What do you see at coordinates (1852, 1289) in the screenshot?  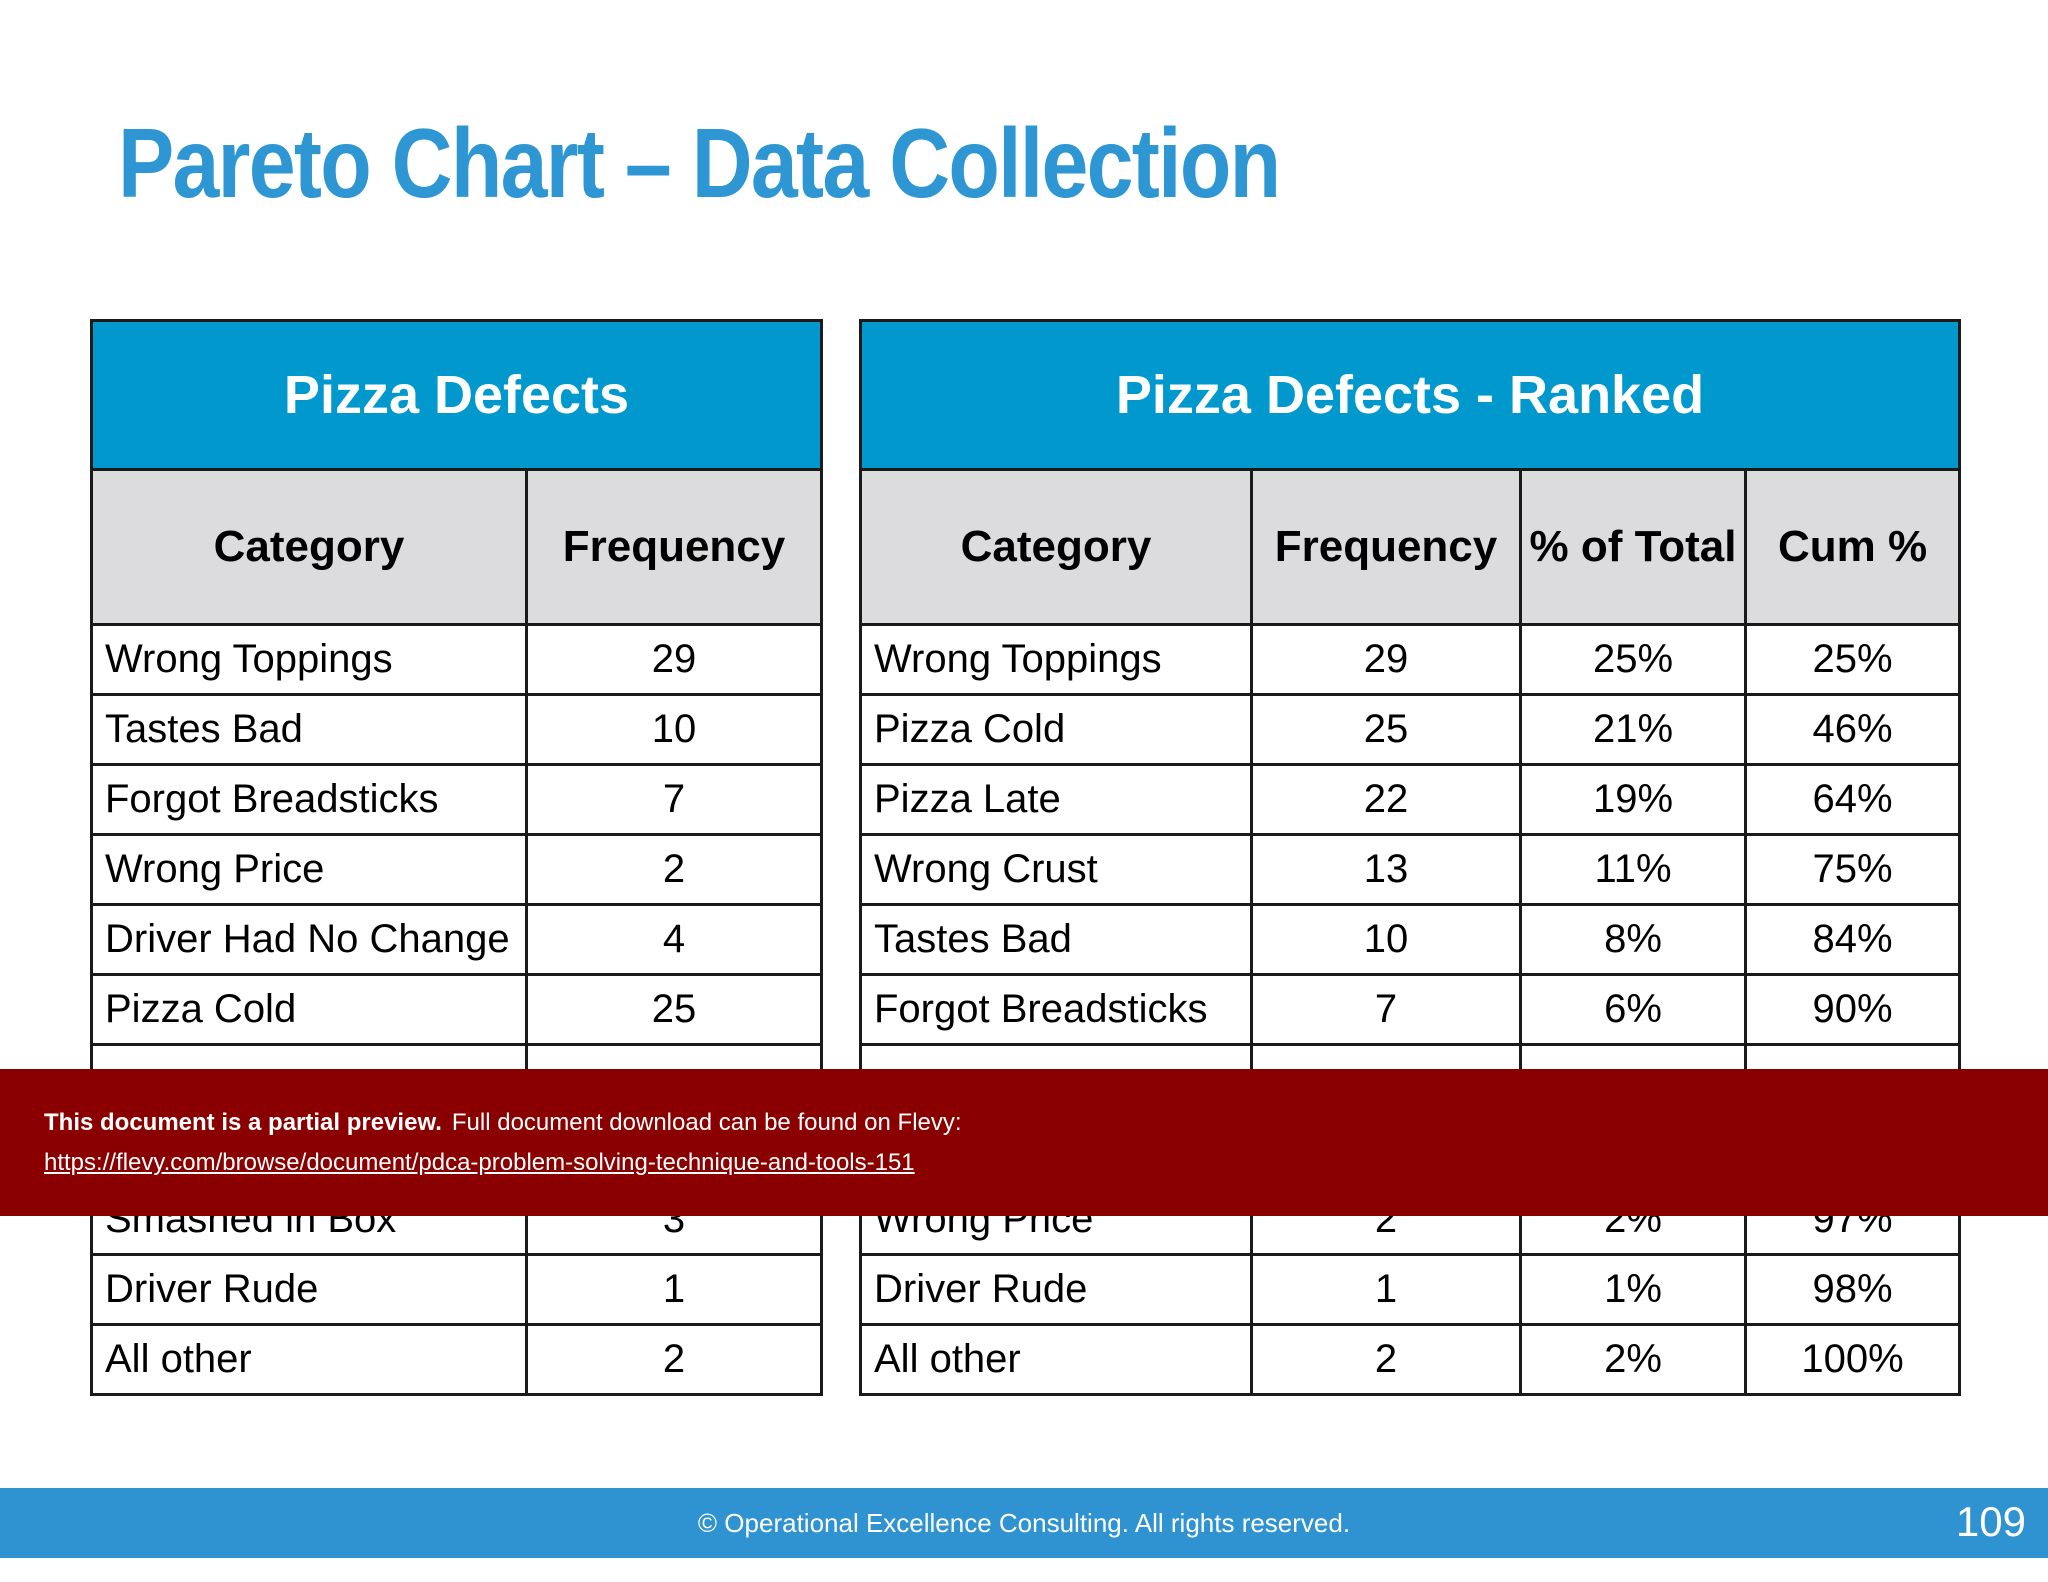 I see `value-cell: 98%` at bounding box center [1852, 1289].